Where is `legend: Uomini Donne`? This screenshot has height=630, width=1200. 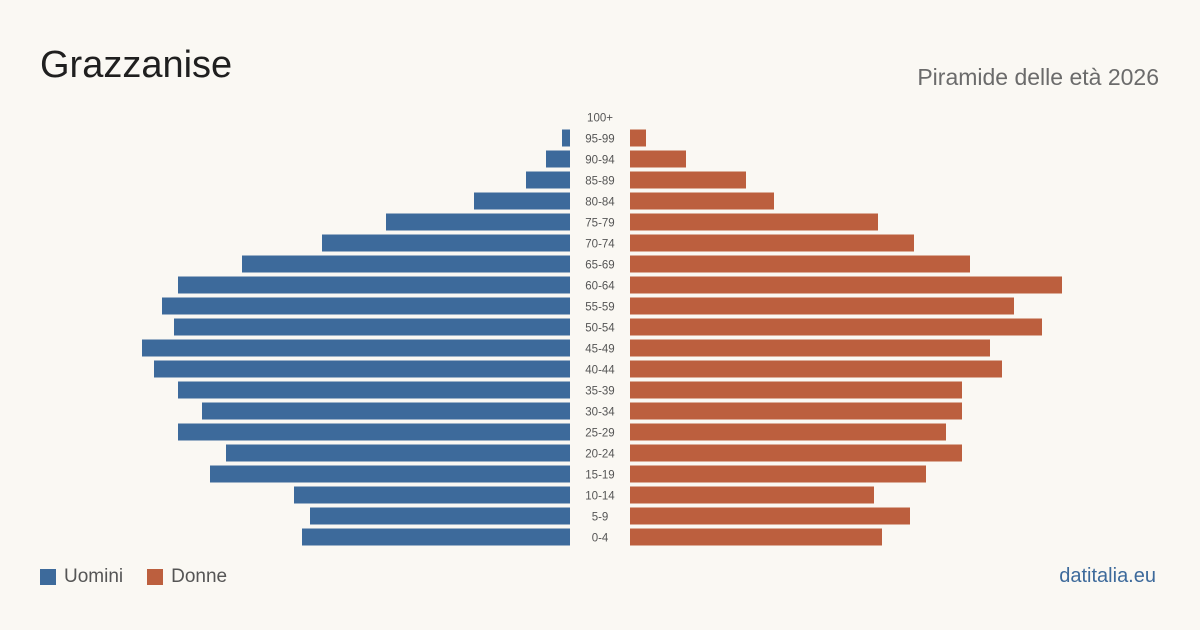
legend: Uomini Donne is located at coordinates (145, 577).